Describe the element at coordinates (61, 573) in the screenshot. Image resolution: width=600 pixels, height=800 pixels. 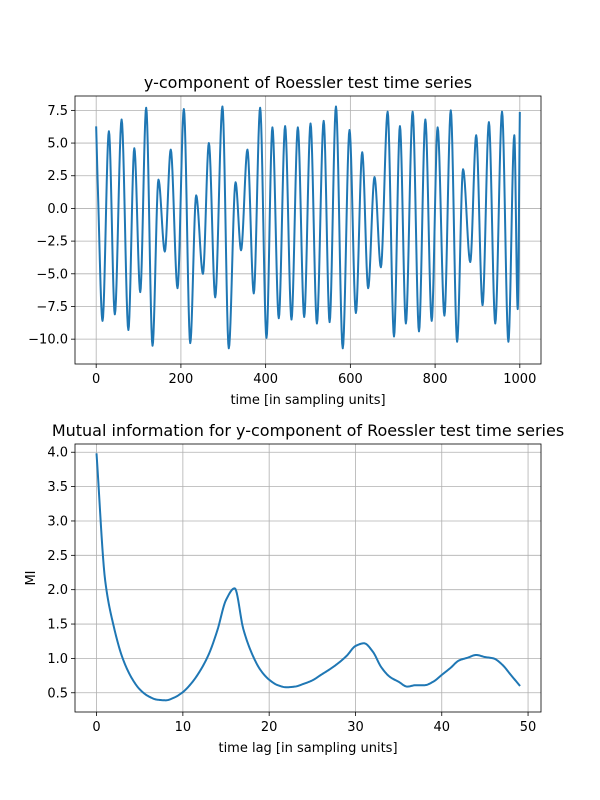
I see `mutual-information-y-ticks: 0.5 1.0 1.5 2.0 2.5 3.0 3.5 4.0` at that location.